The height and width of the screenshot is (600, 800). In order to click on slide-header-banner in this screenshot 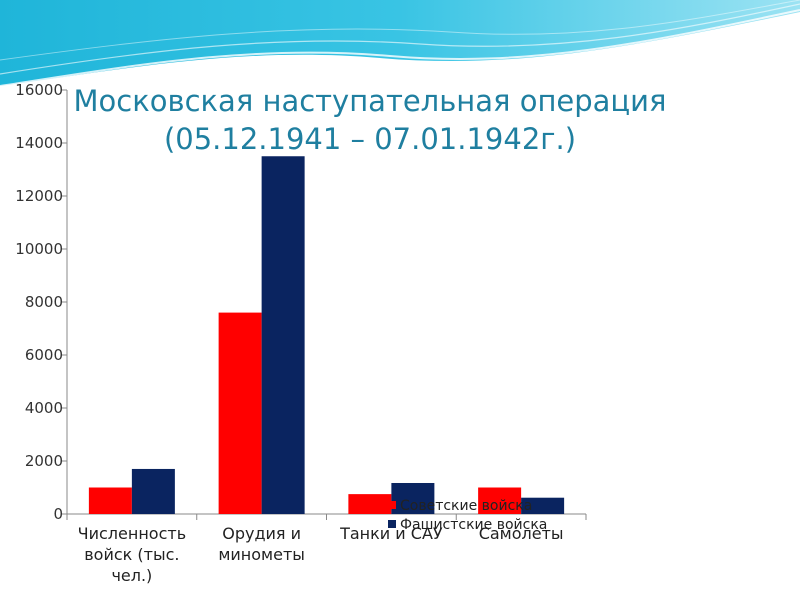, I will do `click(400, 43)`.